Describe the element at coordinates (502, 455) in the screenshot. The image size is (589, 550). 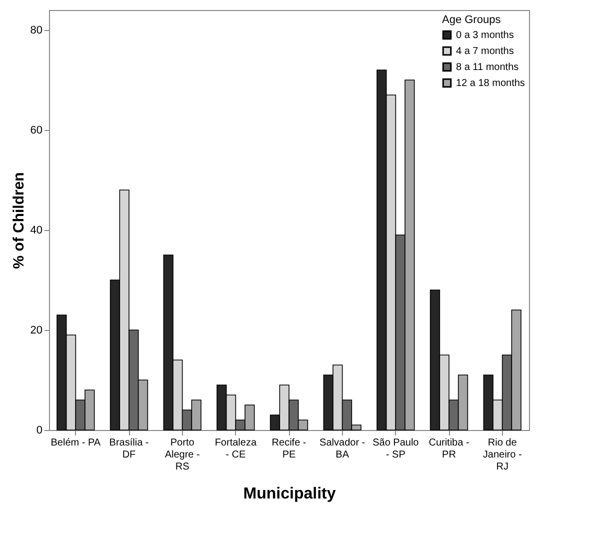
I see `x-tick-label: Rio de Janeiro - RJ` at that location.